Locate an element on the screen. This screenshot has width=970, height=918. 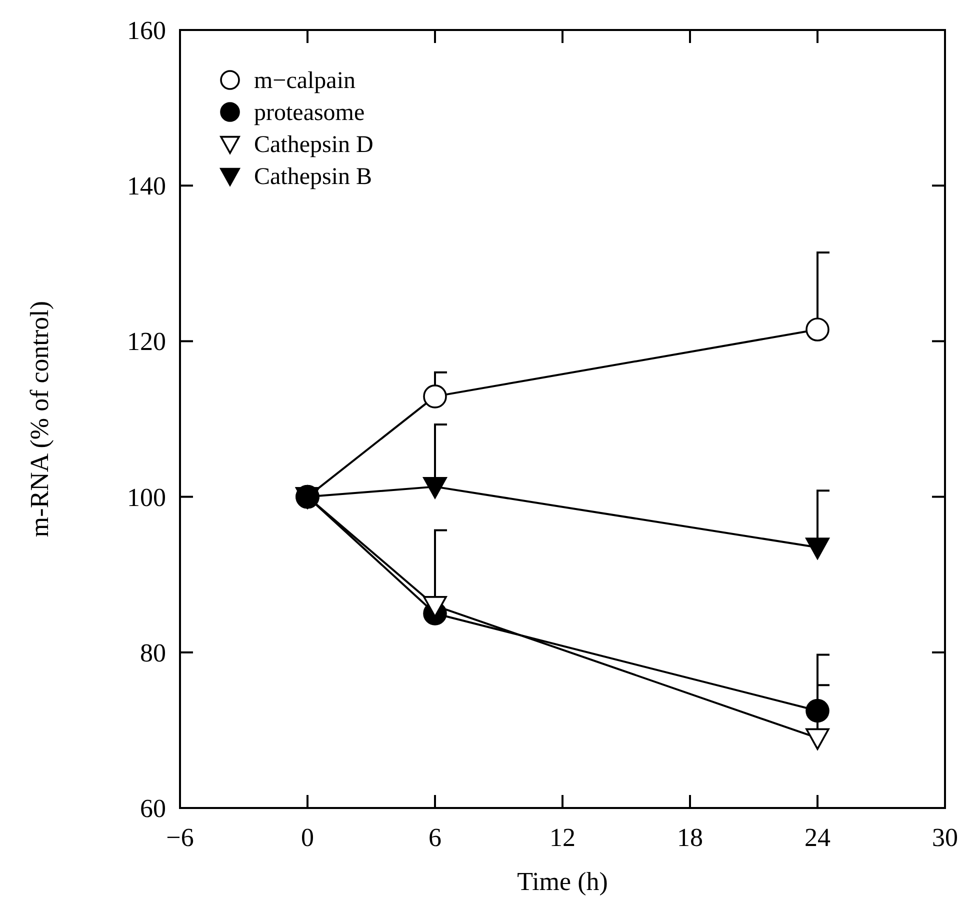
x-tick-label: 18 is located at coordinates (690, 837).